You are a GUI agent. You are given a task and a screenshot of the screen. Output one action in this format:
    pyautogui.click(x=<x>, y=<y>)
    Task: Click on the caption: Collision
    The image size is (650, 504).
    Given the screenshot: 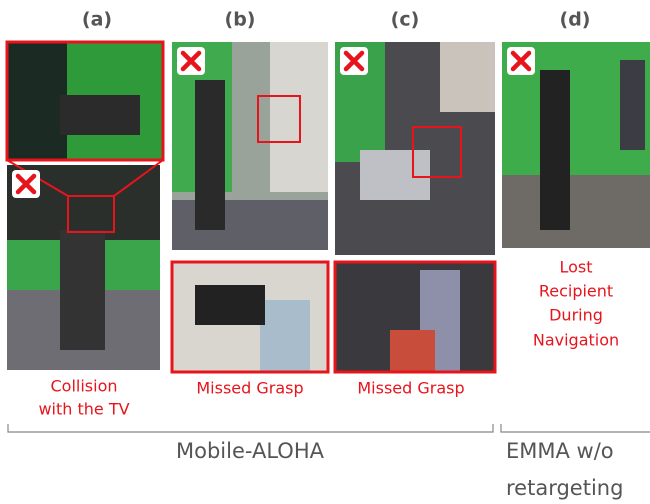 What is the action you would take?
    pyautogui.click(x=83, y=386)
    